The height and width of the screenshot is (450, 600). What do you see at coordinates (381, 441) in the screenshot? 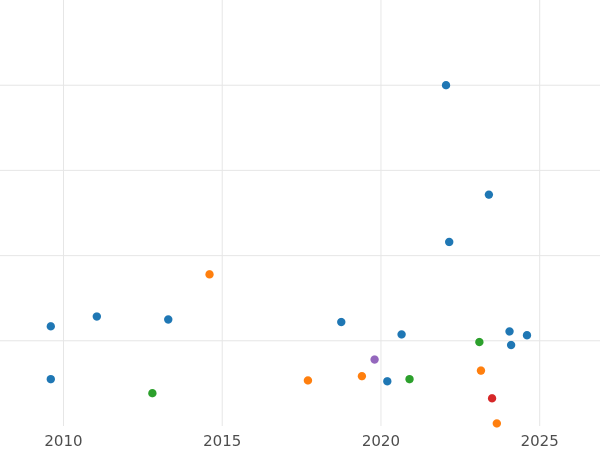
I see `x-tick-label-2020: 2020` at bounding box center [381, 441].